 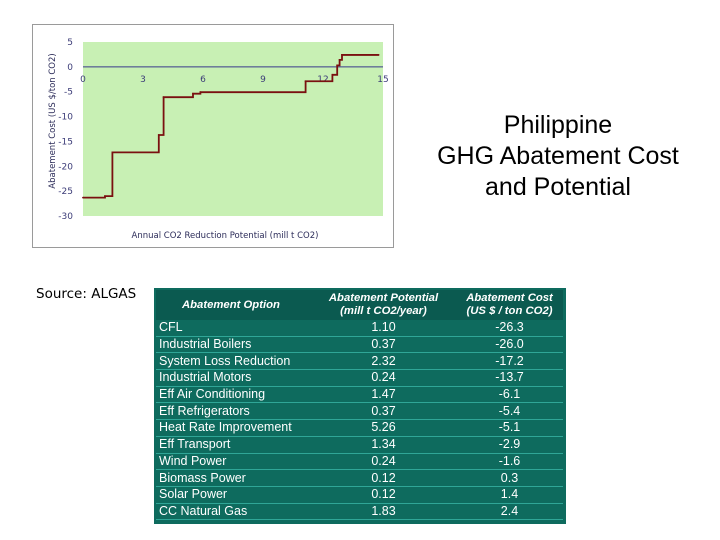 I want to click on table-row: Solar Power 0.12 1.4, so click(x=359, y=495).